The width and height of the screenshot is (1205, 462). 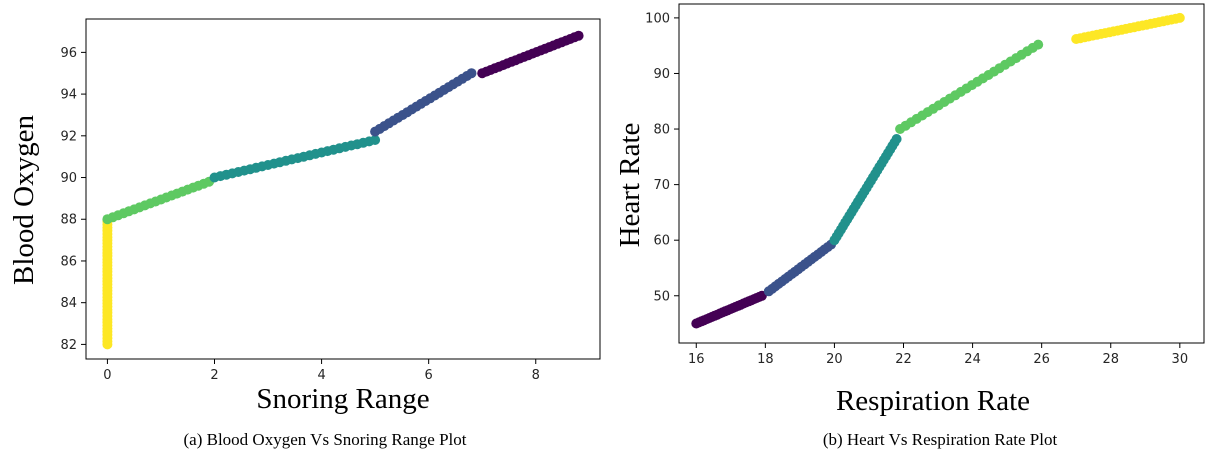 I want to click on panel-b-y-ticks: 50 60 70 80 90 100, so click(x=662, y=157).